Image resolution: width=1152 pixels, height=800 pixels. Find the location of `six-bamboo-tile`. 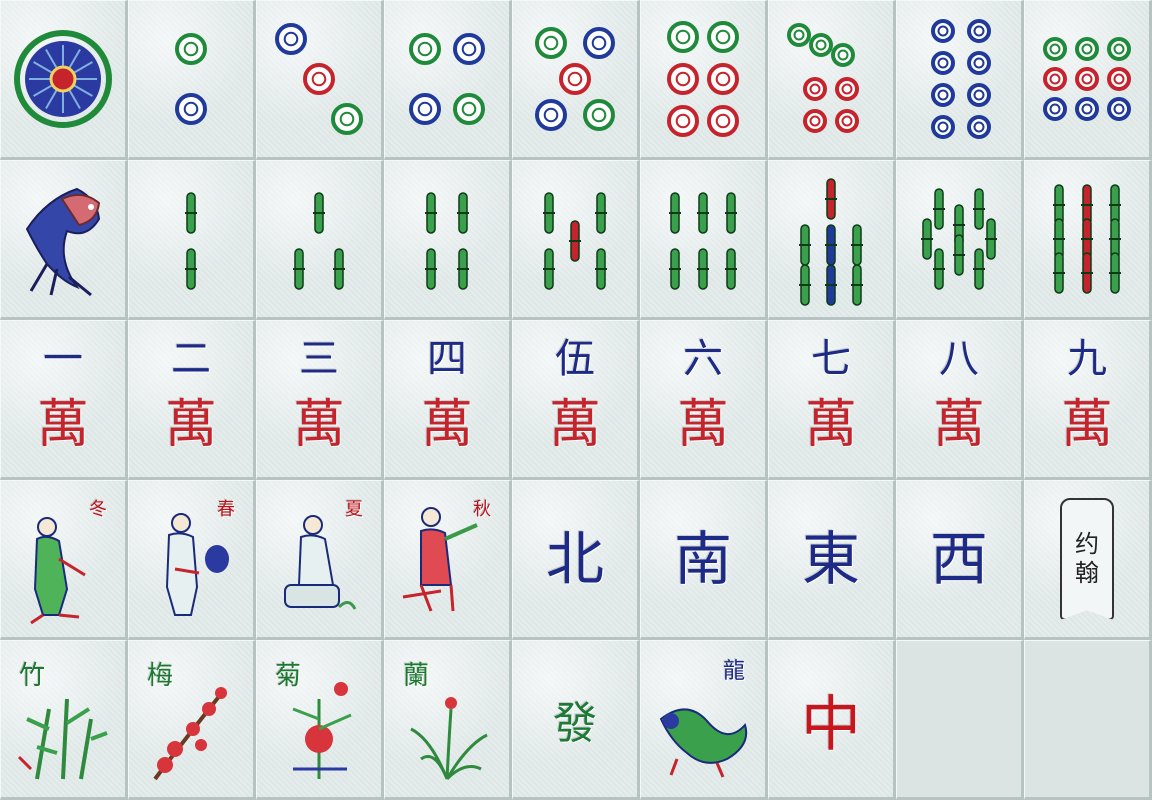

six-bamboo-tile is located at coordinates (704, 240).